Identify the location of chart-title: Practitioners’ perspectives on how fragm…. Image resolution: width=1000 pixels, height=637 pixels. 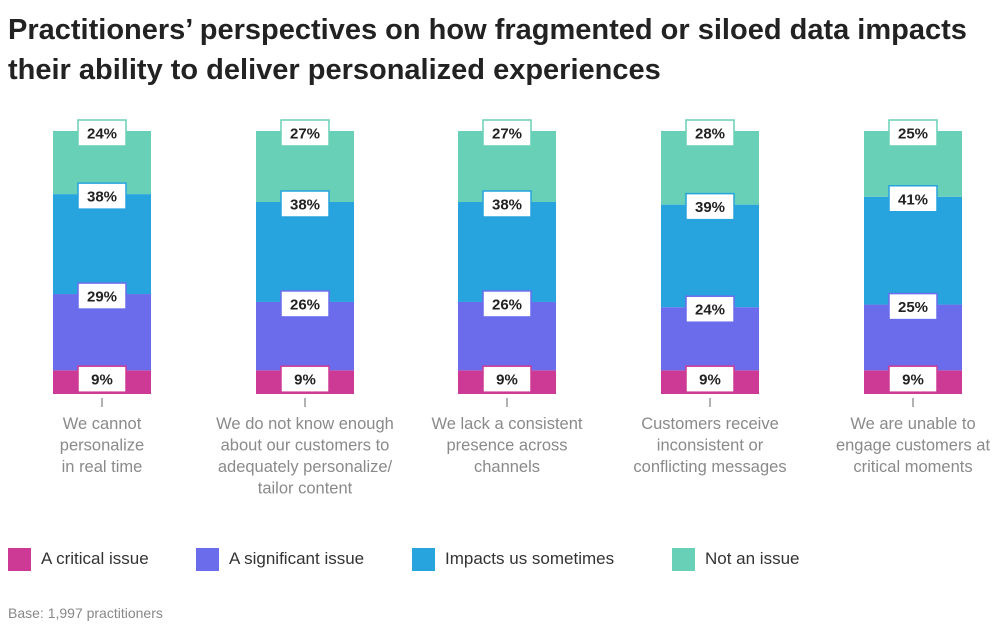
(487, 50).